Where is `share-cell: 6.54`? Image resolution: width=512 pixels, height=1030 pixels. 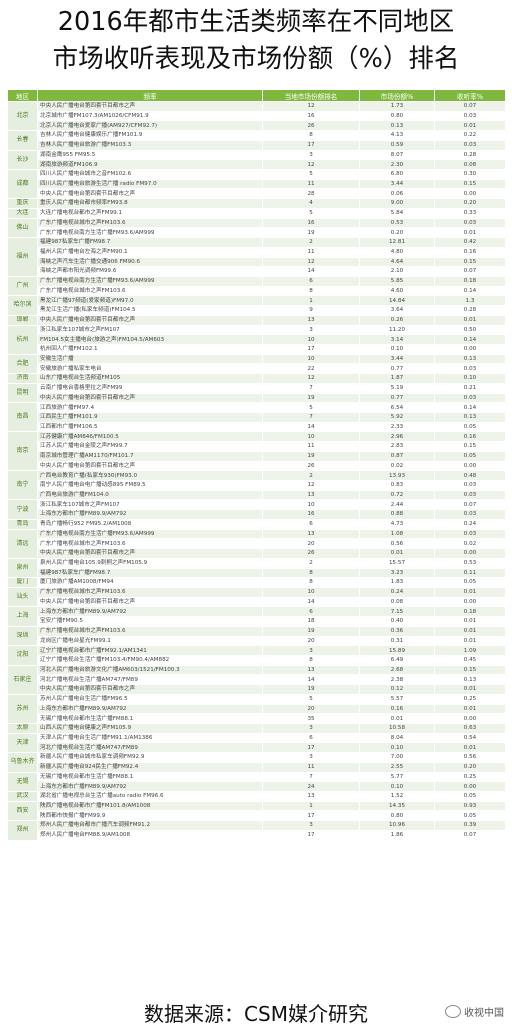
share-cell: 6.54 is located at coordinates (397, 407).